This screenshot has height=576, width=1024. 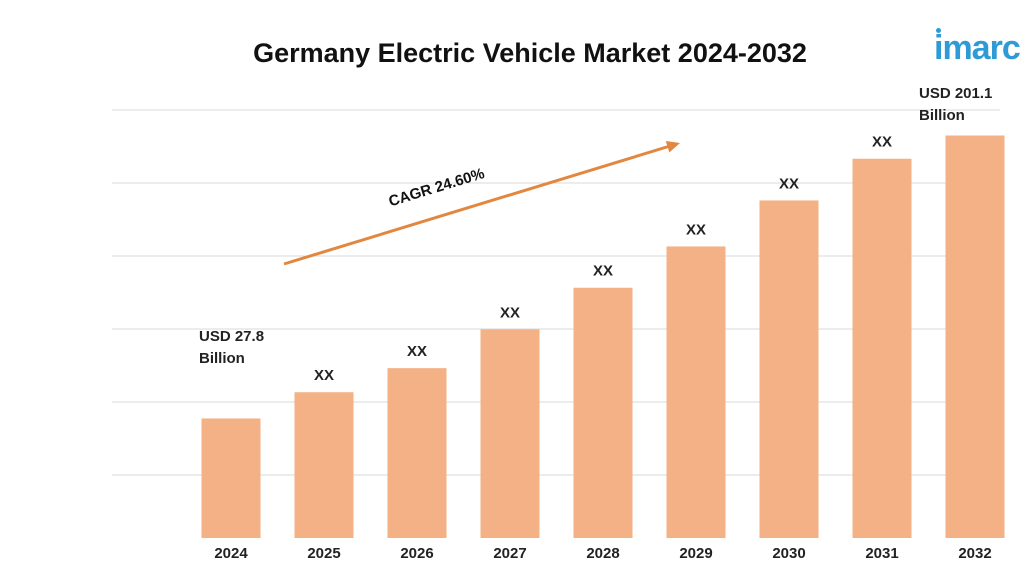 I want to click on logo-dot-icon, so click(x=938, y=30).